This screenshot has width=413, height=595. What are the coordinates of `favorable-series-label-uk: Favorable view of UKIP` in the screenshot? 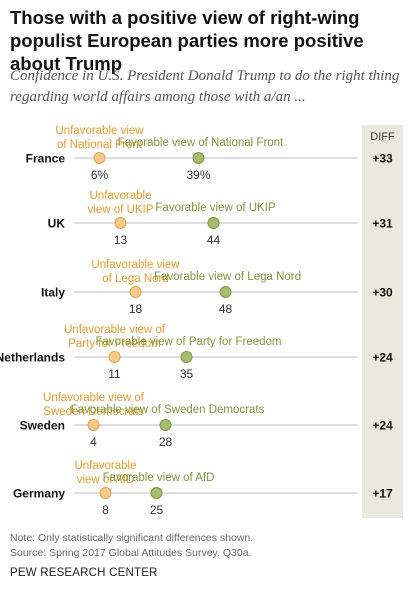 It's located at (215, 208).